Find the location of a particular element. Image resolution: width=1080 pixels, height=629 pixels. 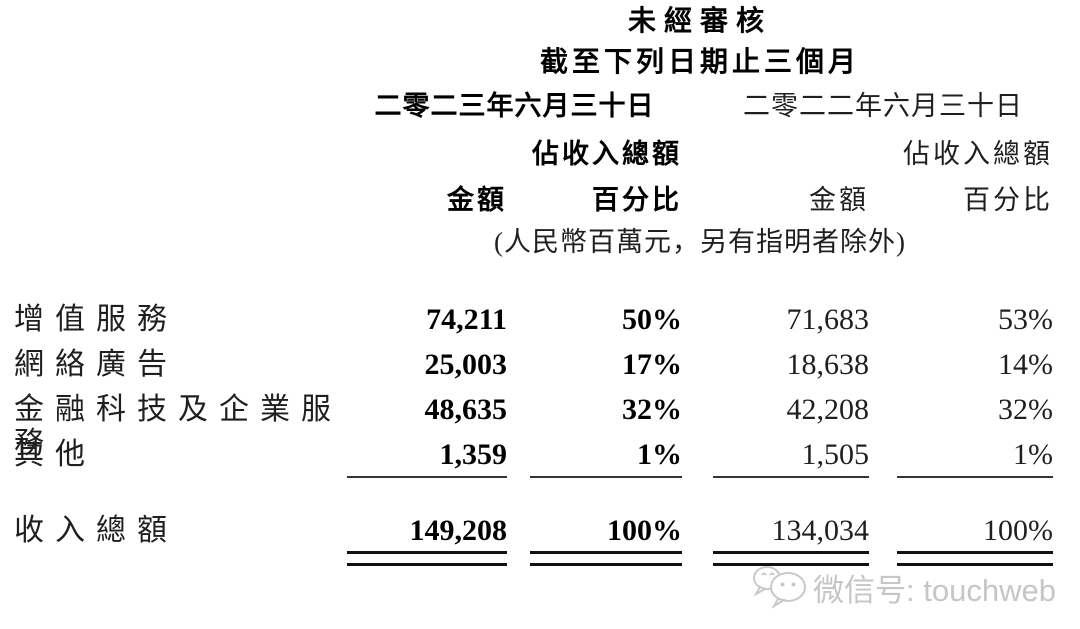

date-header-row: 二零二三年六月三十日 二零二二年六月三十日 is located at coordinates (533, 106).